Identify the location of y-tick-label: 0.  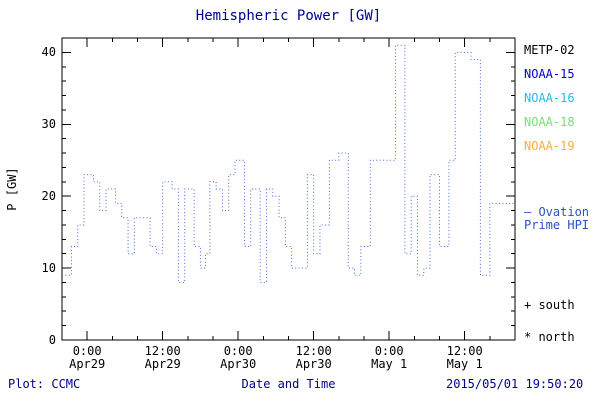
(52, 340).